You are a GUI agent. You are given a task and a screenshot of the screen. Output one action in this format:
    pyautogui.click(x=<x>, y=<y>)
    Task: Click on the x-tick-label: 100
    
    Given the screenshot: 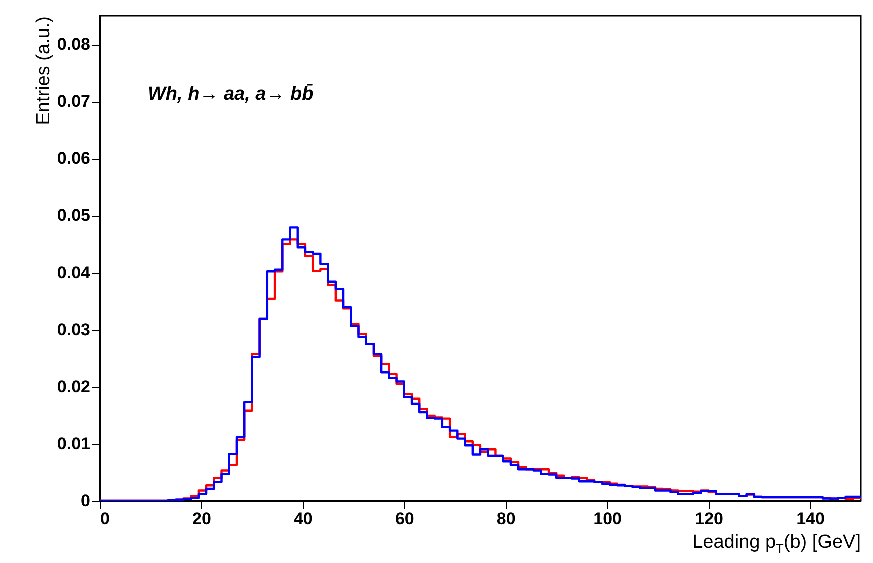 What is the action you would take?
    pyautogui.click(x=608, y=519)
    